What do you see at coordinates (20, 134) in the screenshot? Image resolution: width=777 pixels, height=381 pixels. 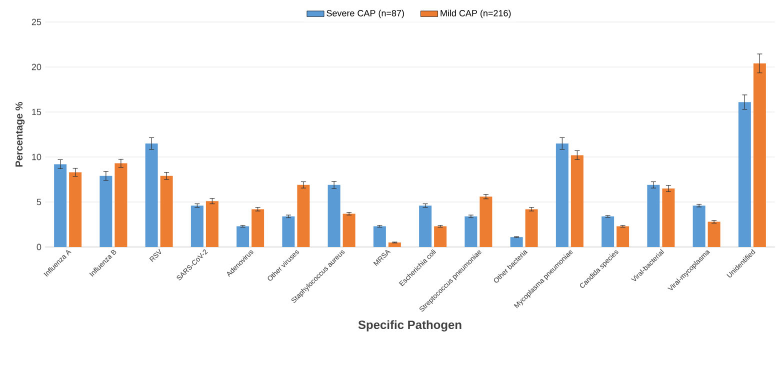 I see `y-axis-title: Percentage %` at bounding box center [20, 134].